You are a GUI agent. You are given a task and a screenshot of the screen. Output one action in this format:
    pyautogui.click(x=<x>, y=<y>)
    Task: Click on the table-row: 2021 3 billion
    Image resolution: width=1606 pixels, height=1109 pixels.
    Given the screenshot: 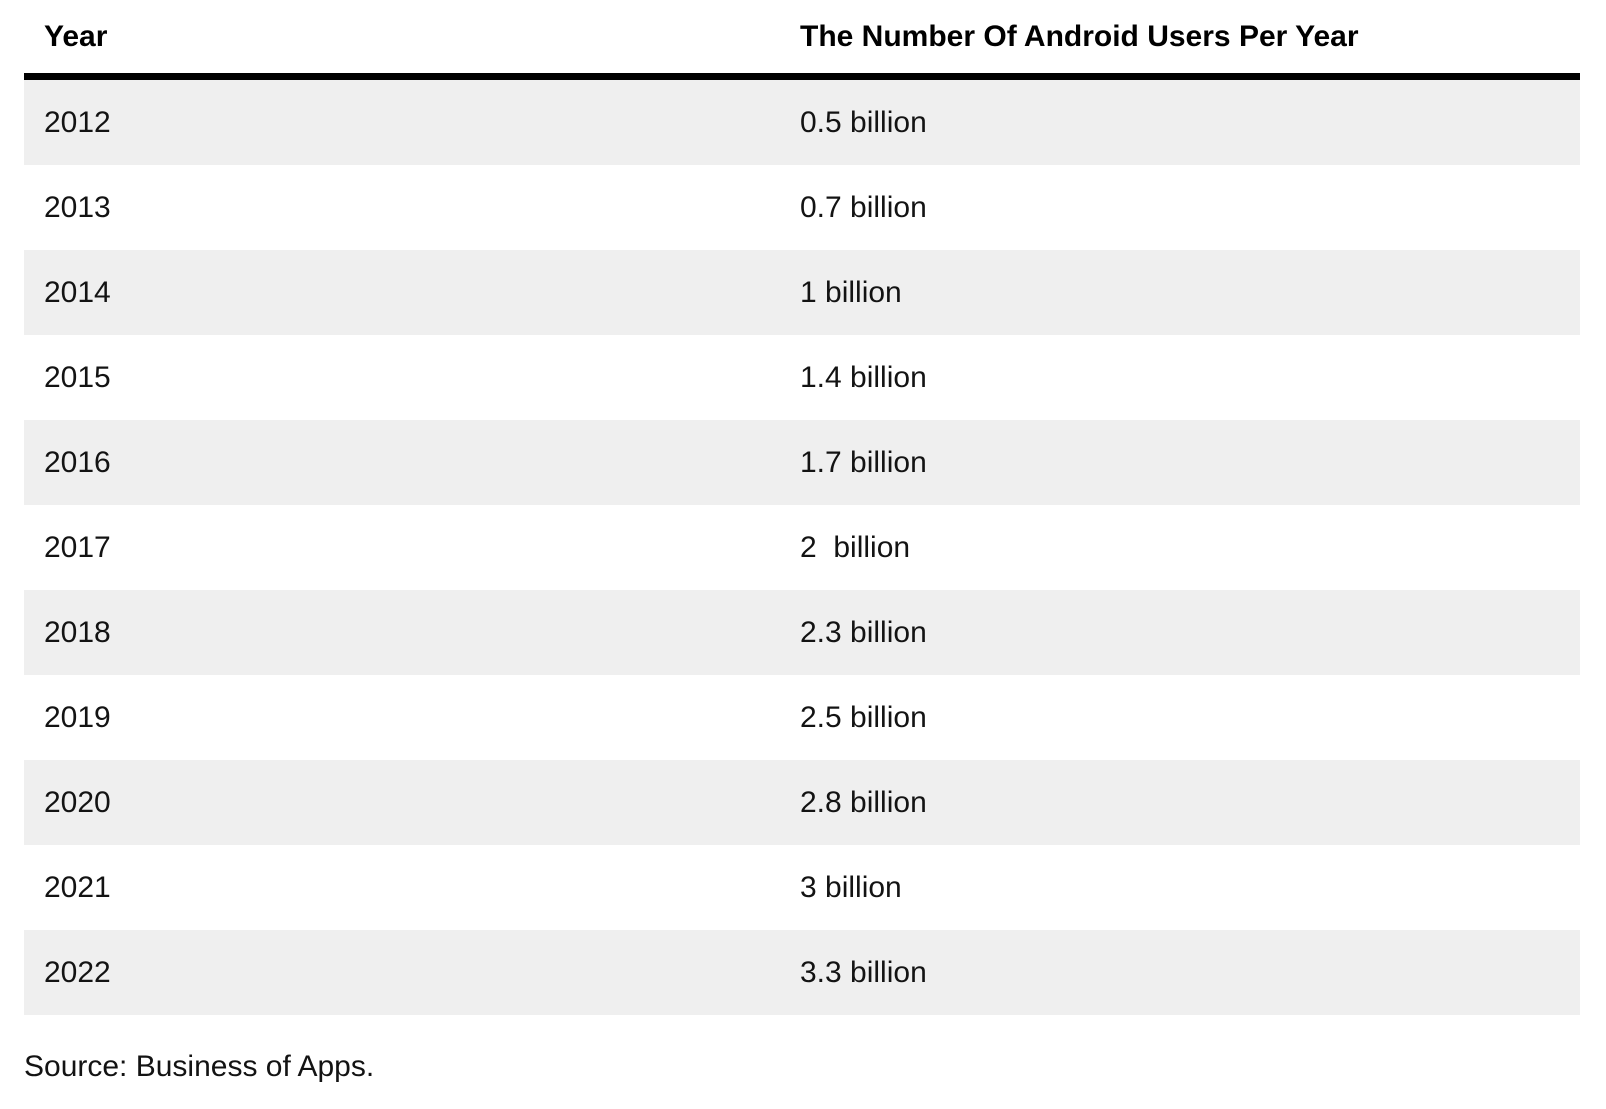 What is the action you would take?
    pyautogui.click(x=802, y=887)
    